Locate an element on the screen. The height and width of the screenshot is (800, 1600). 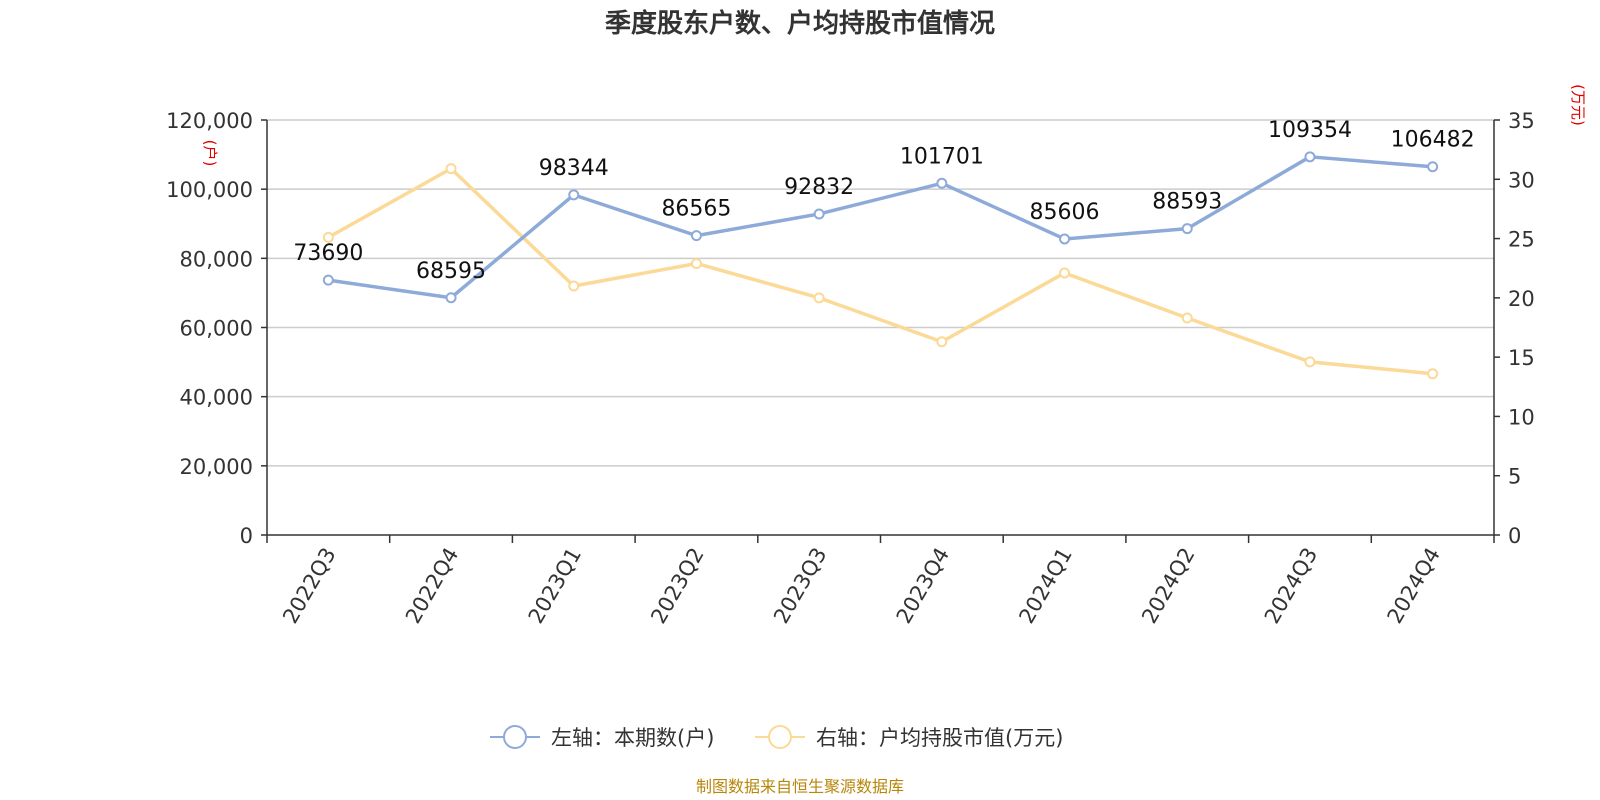
right-axis-unit: (万元) is located at coordinates (1578, 105).